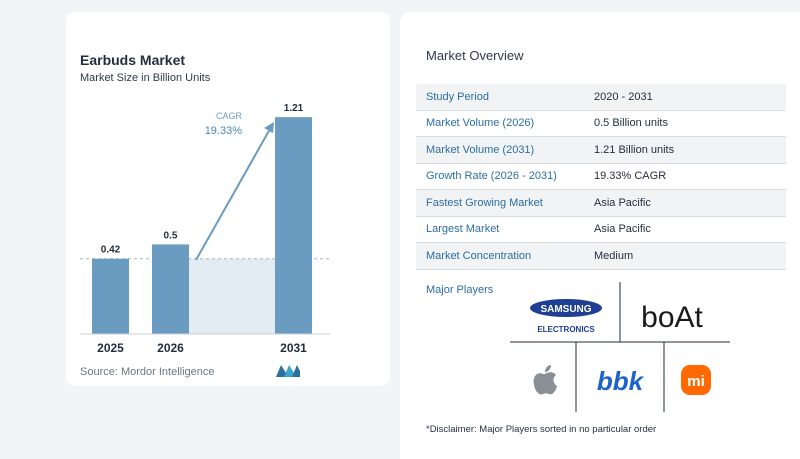  Describe the element at coordinates (614, 255) in the screenshot. I see `overview-row-value: Medium` at that location.